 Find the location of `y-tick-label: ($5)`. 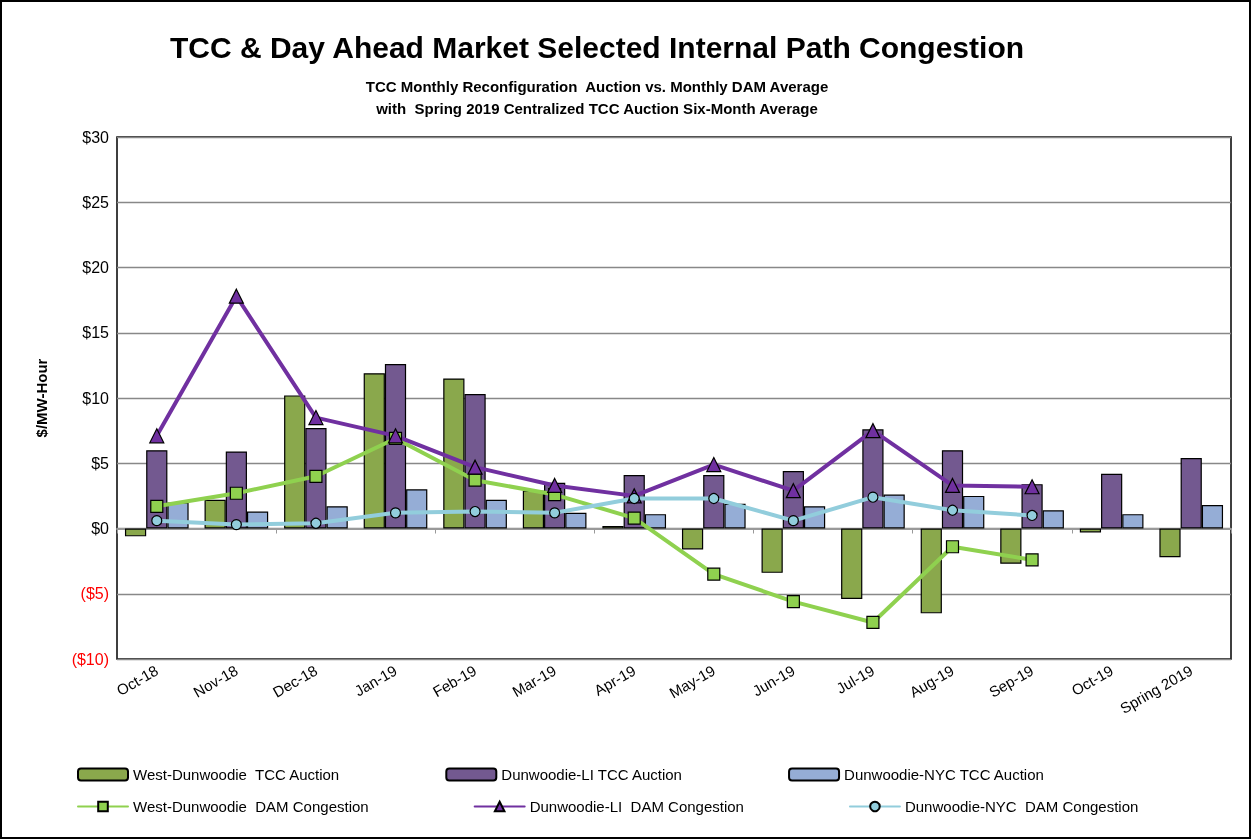

y-tick-label: ($5) is located at coordinates (94, 594).